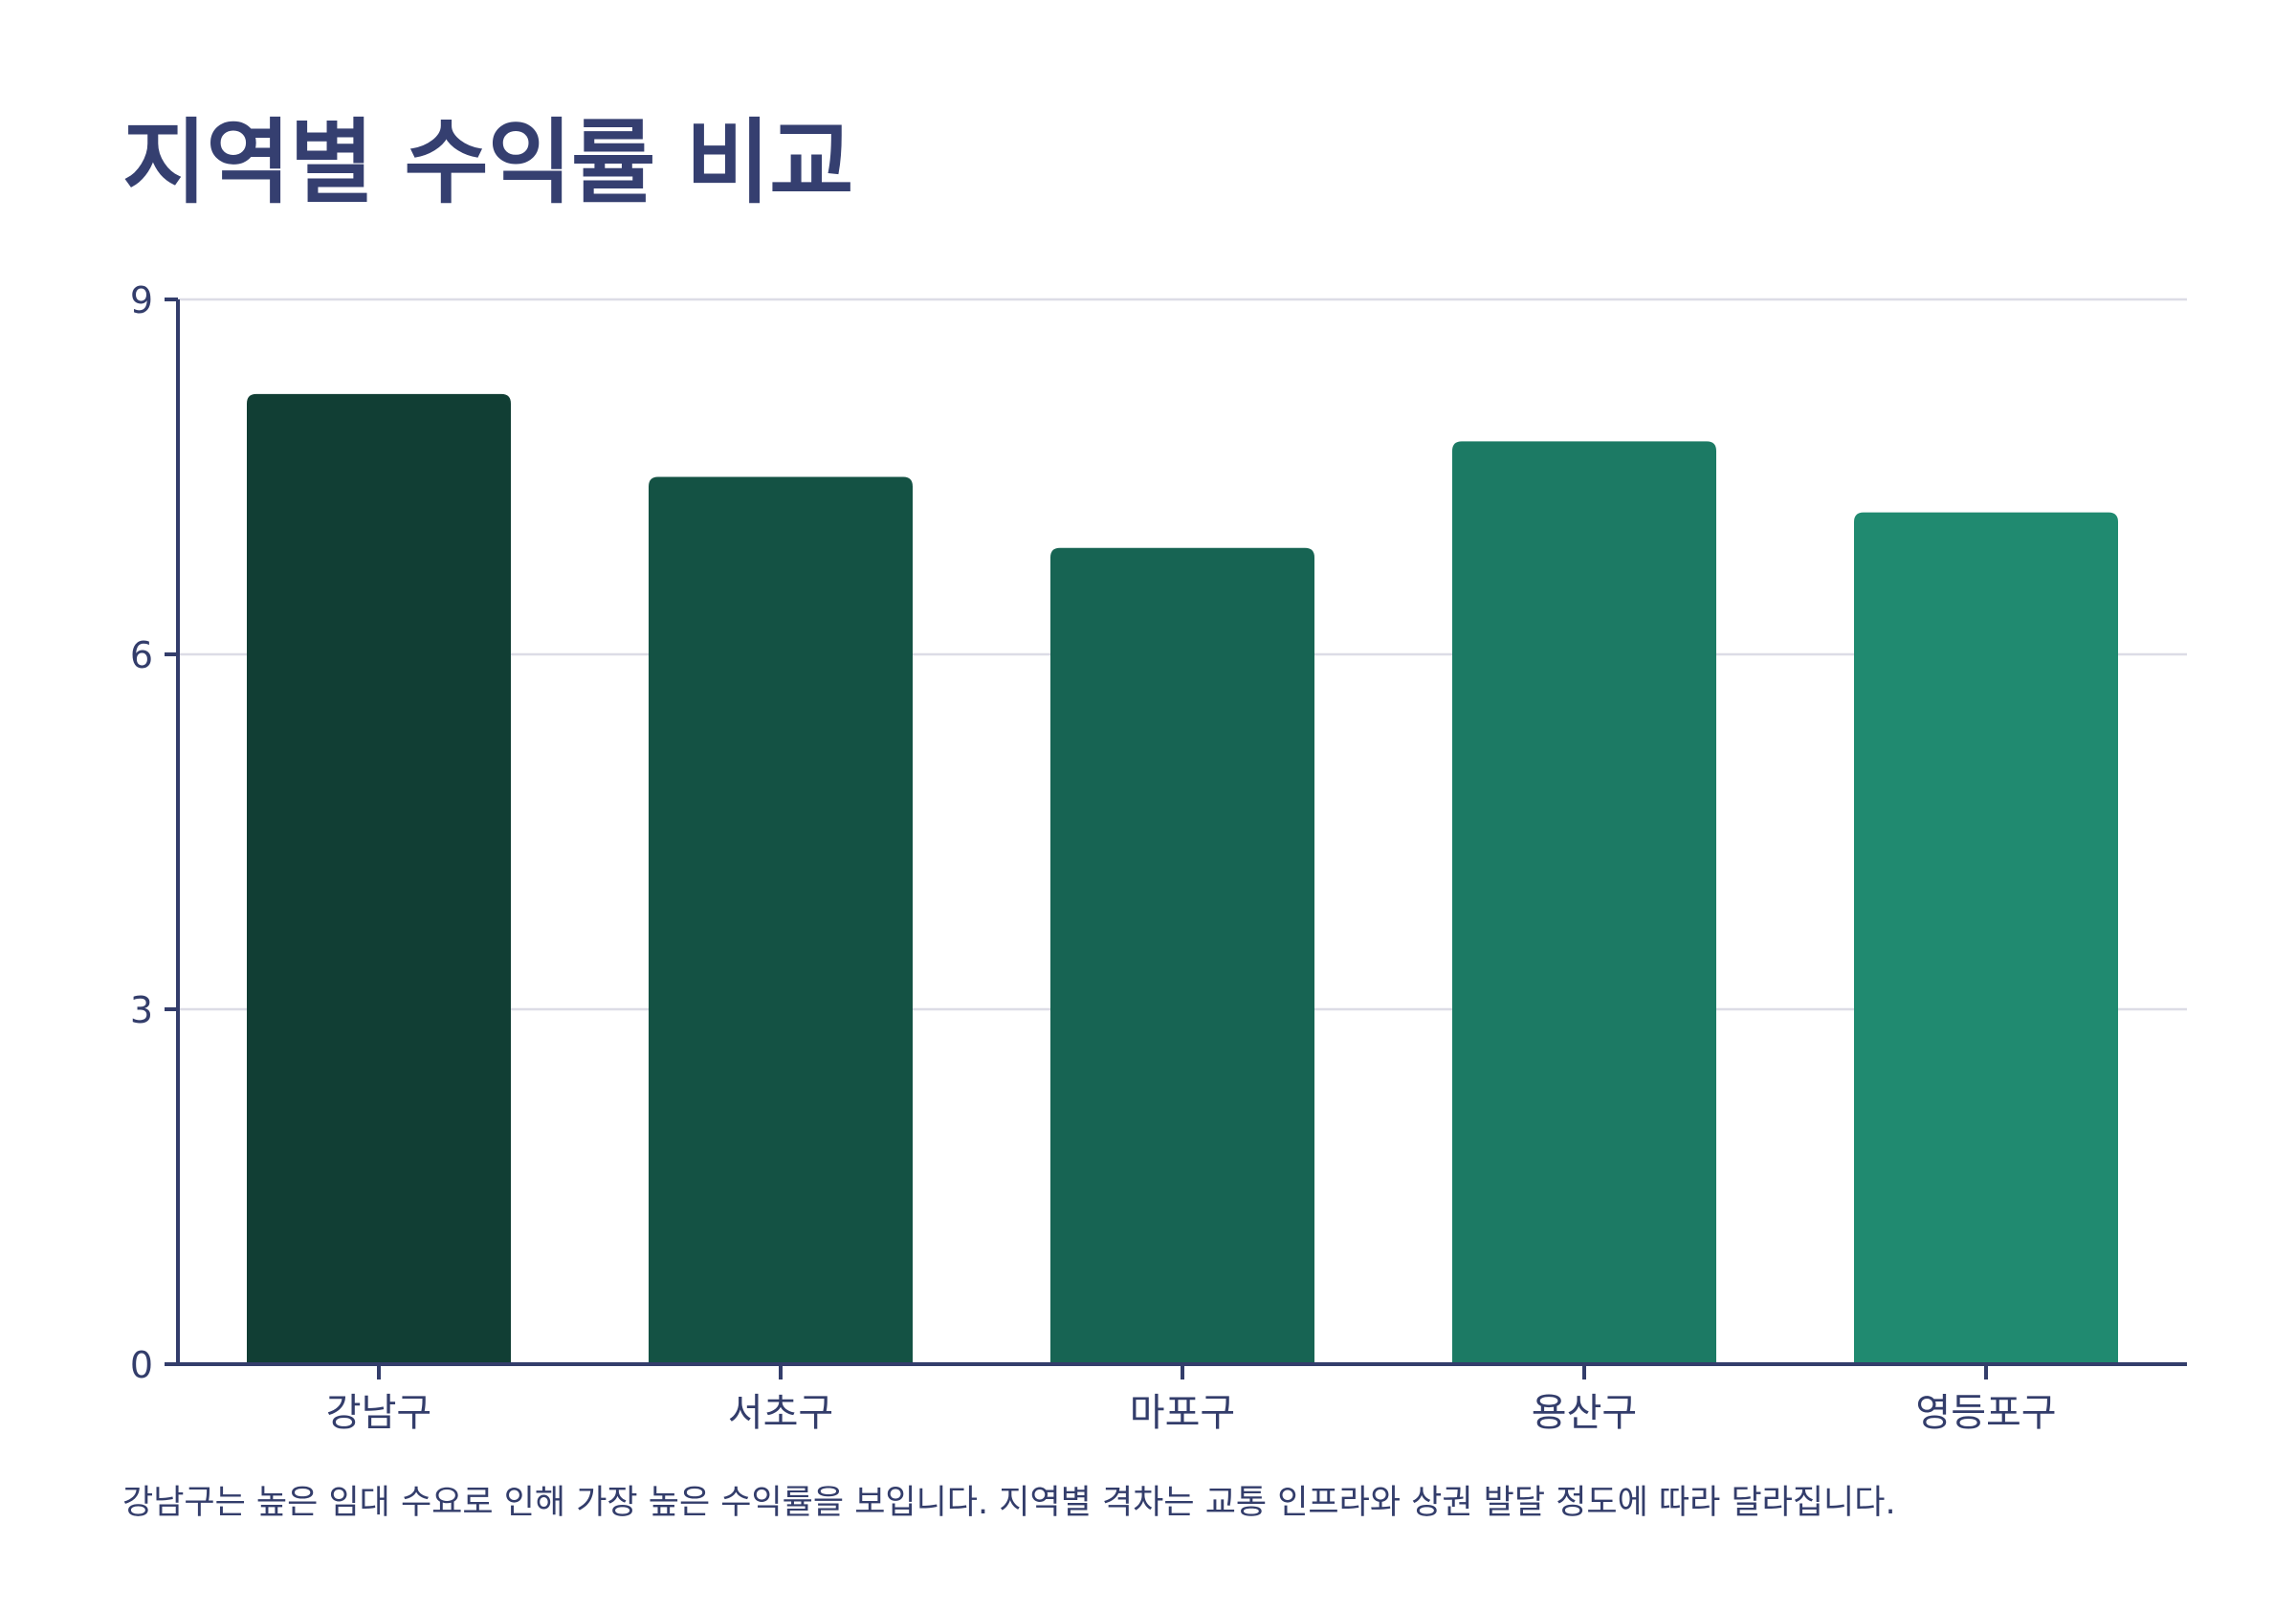  I want to click on y-tick-label: 6, so click(141, 655).